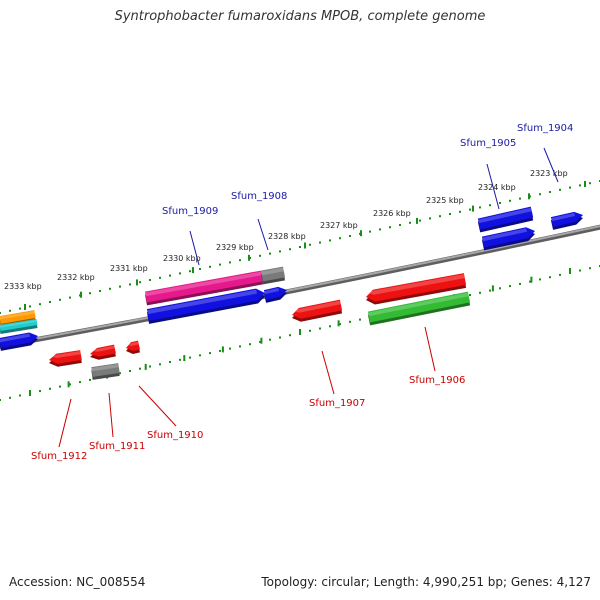  I want to click on gene-sfum-1909, so click(204, 288).